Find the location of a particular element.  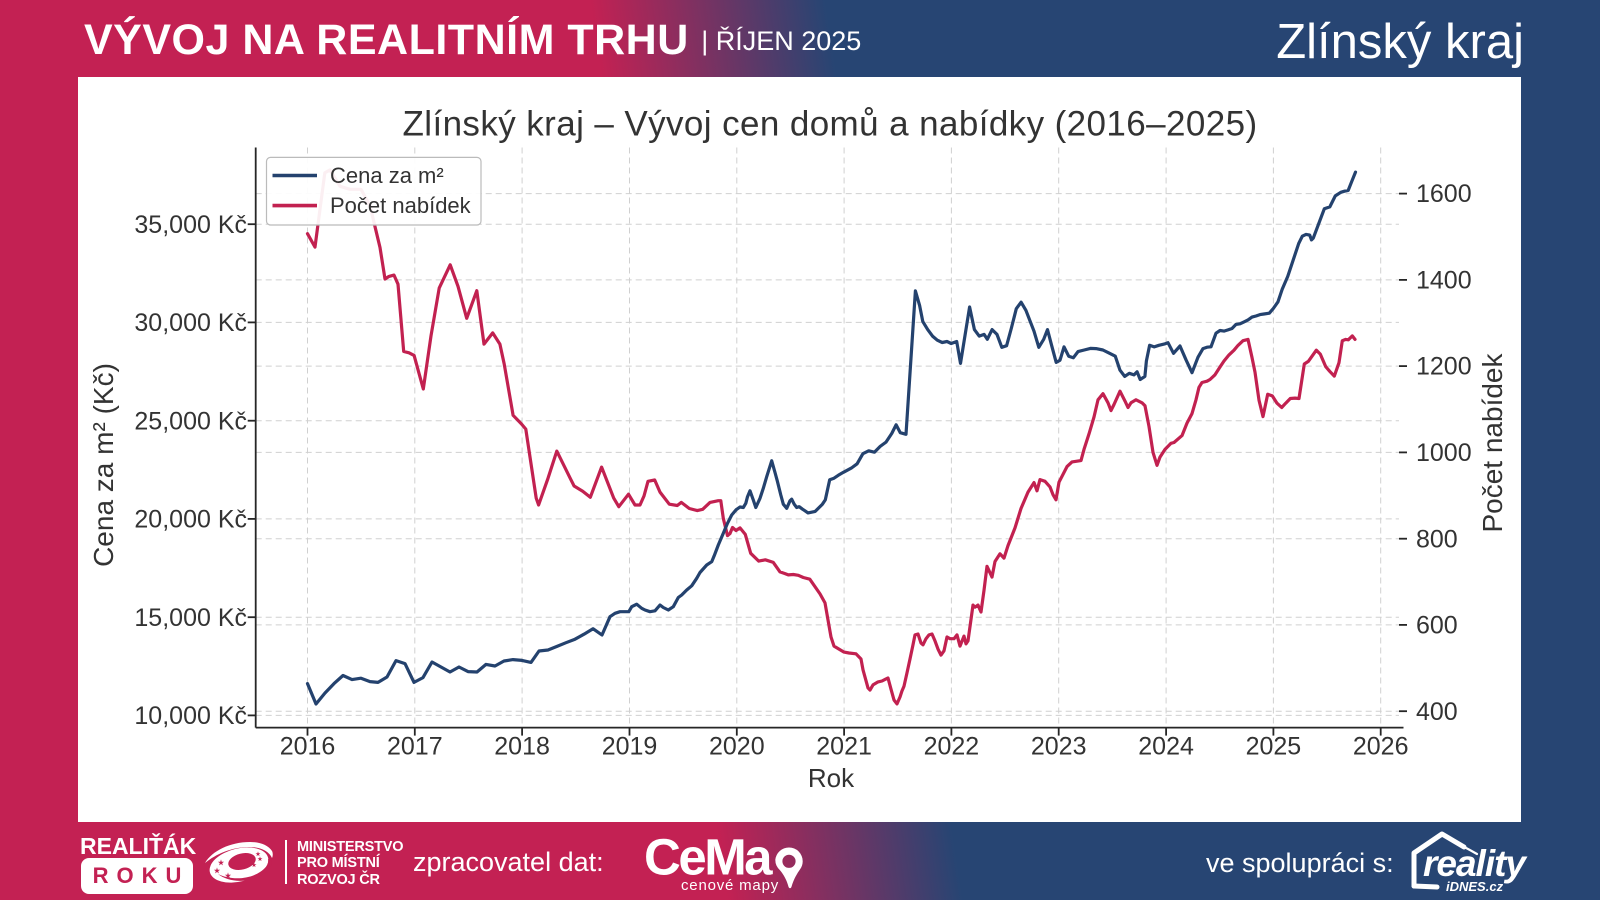

svg-text: 2022 is located at coordinates (952, 747).